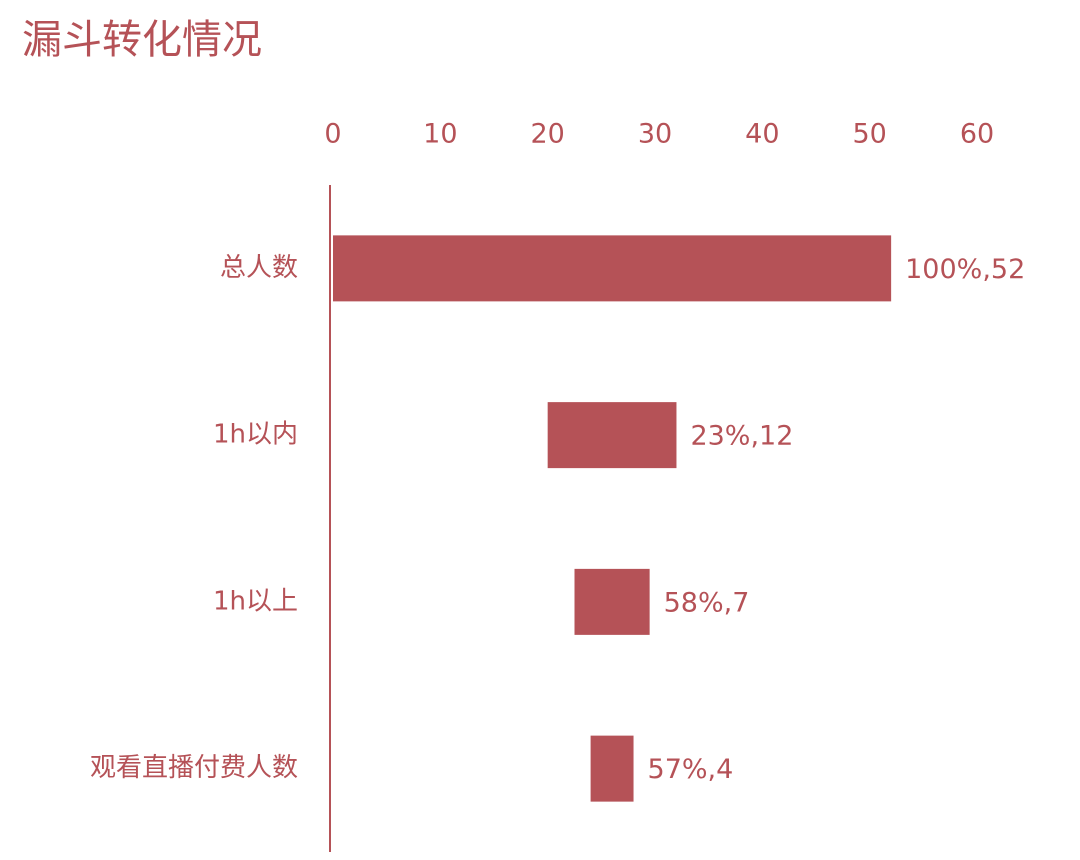  What do you see at coordinates (869, 134) in the screenshot?
I see `x-tick-label: 50` at bounding box center [869, 134].